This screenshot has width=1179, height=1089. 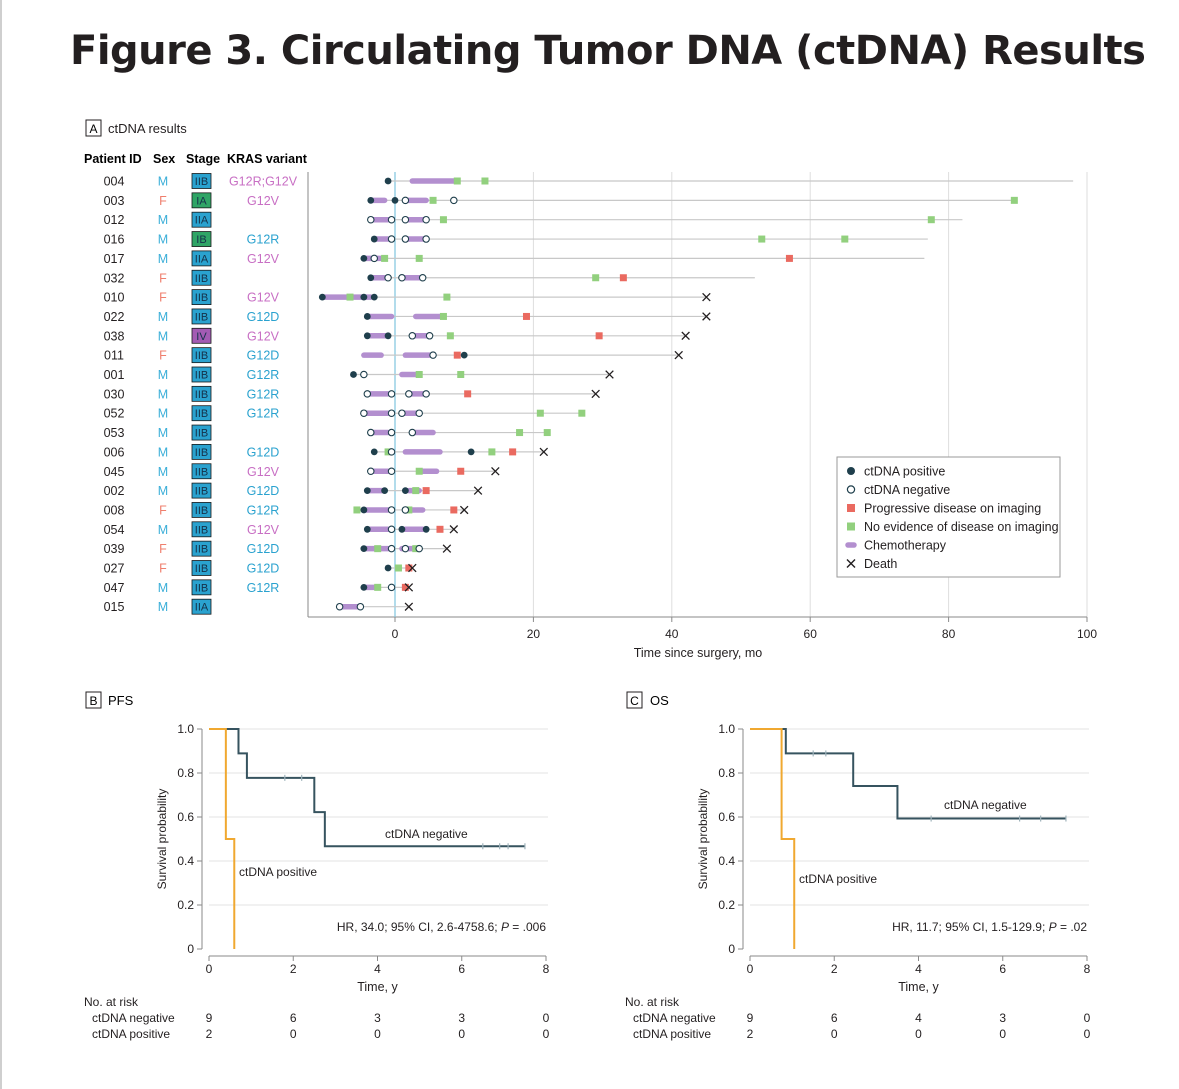 What do you see at coordinates (534, 634) in the screenshot?
I see `x-tick-label: 20` at bounding box center [534, 634].